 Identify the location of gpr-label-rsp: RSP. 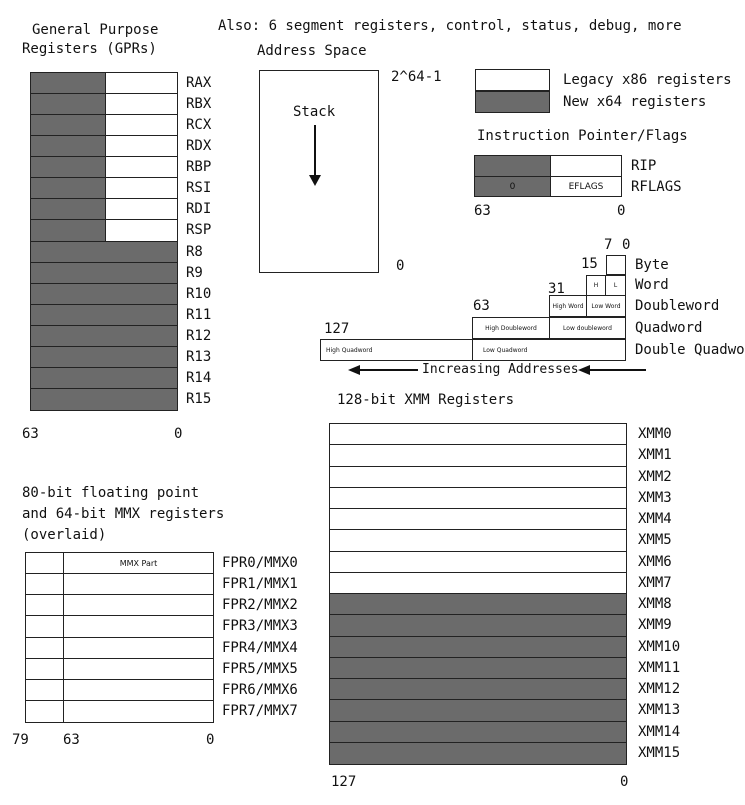
(199, 230).